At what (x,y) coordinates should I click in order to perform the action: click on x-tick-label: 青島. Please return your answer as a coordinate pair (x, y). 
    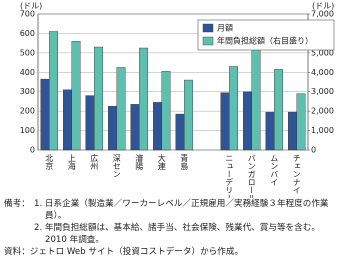
    Looking at the image, I should click on (184, 162).